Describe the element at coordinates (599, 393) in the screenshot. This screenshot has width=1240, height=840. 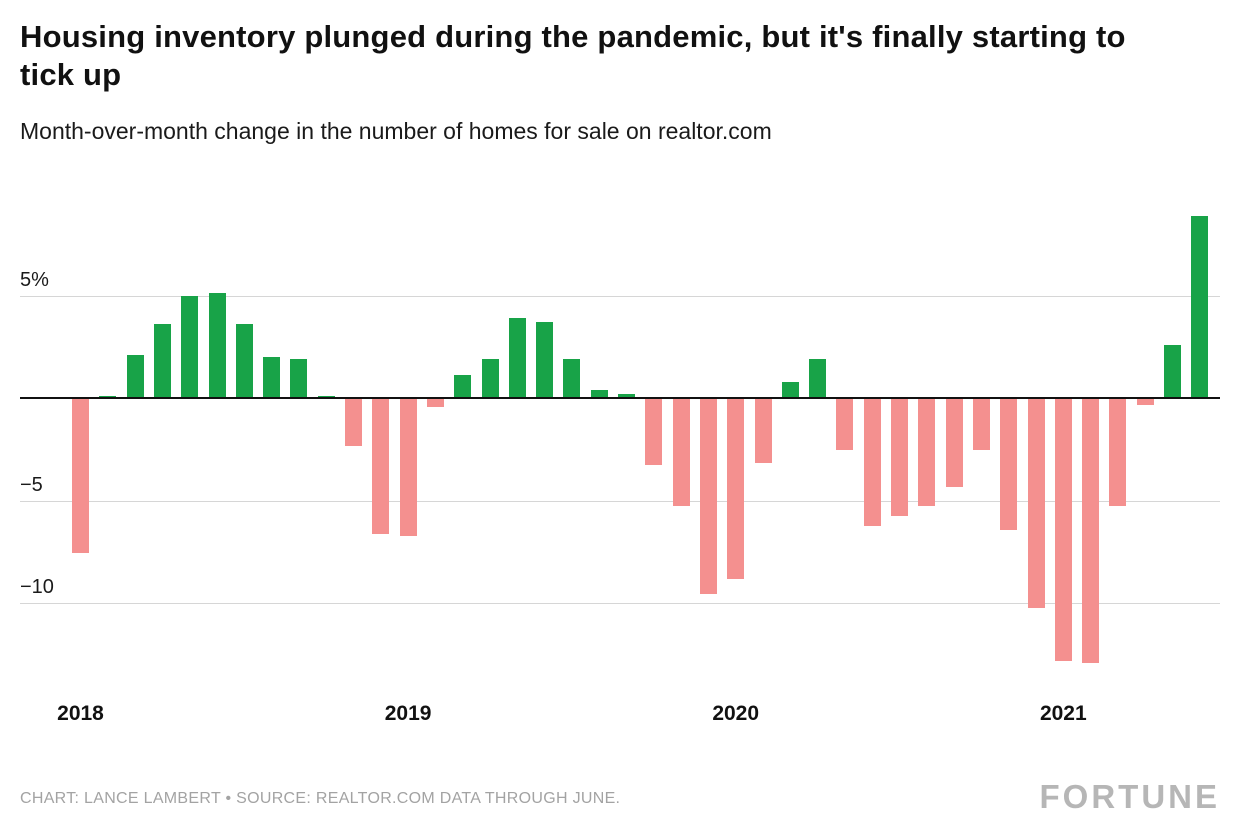
I see `bar-aug-2019` at that location.